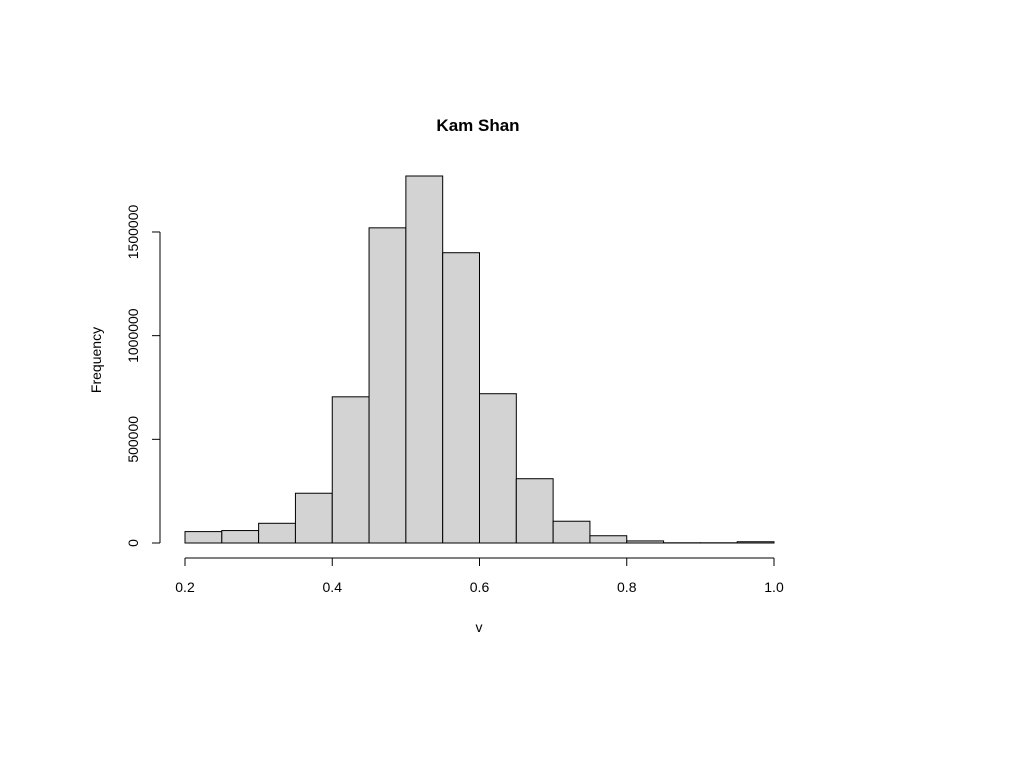 Image resolution: width=1029 pixels, height=760 pixels. What do you see at coordinates (480, 587) in the screenshot?
I see `x-tick-label: 0.6` at bounding box center [480, 587].